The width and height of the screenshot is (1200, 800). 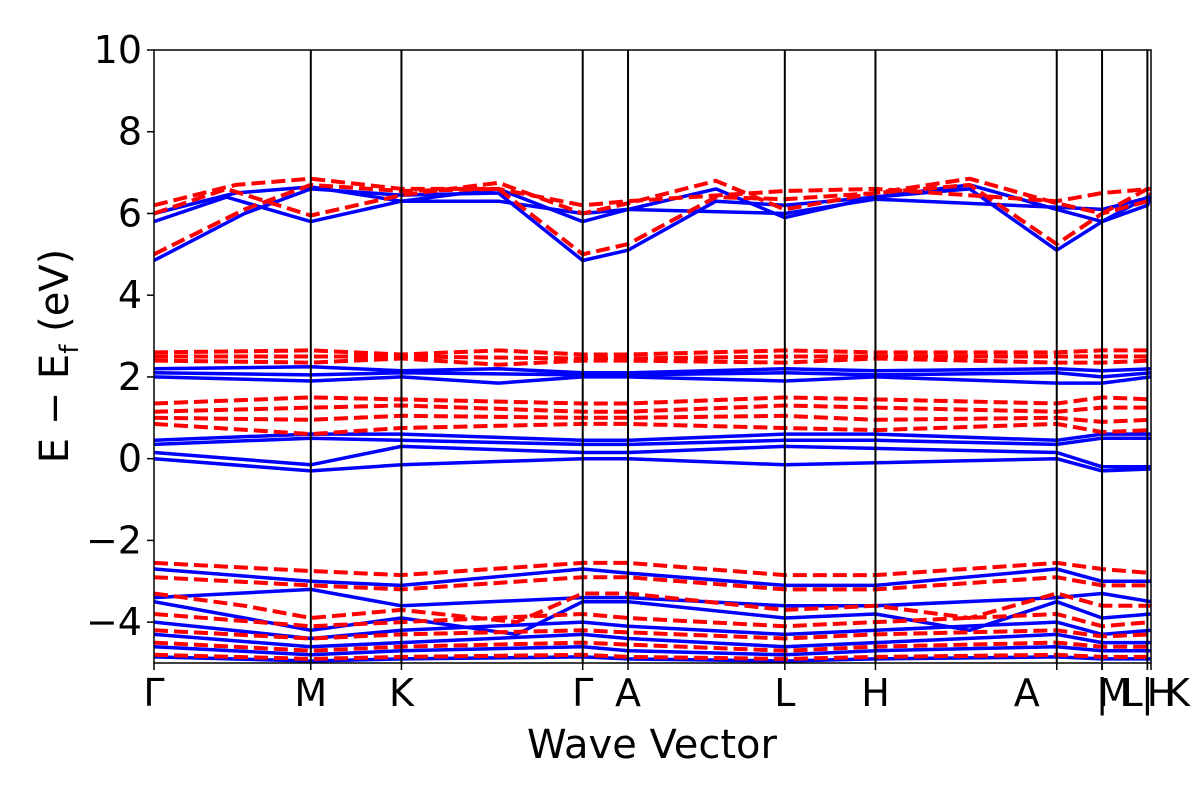 What do you see at coordinates (55, 409) in the screenshot?
I see `y-axis-title-main: E − E` at bounding box center [55, 409].